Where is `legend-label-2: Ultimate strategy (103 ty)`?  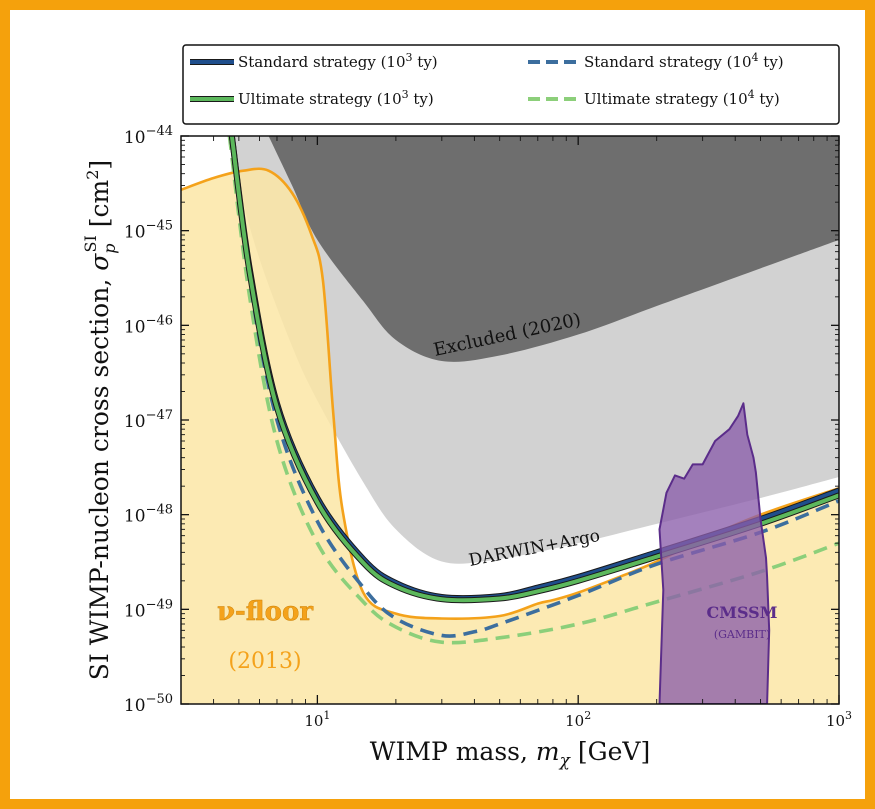
legend-label-2: Ultimate strategy (103 ty) is located at coordinates (336, 98).